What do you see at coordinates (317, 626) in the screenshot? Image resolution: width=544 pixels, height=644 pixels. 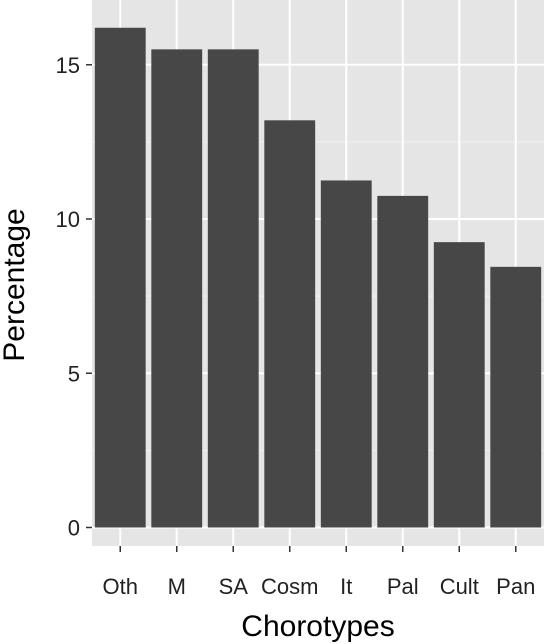 I see `x-axis-title: Chorotypes` at bounding box center [317, 626].